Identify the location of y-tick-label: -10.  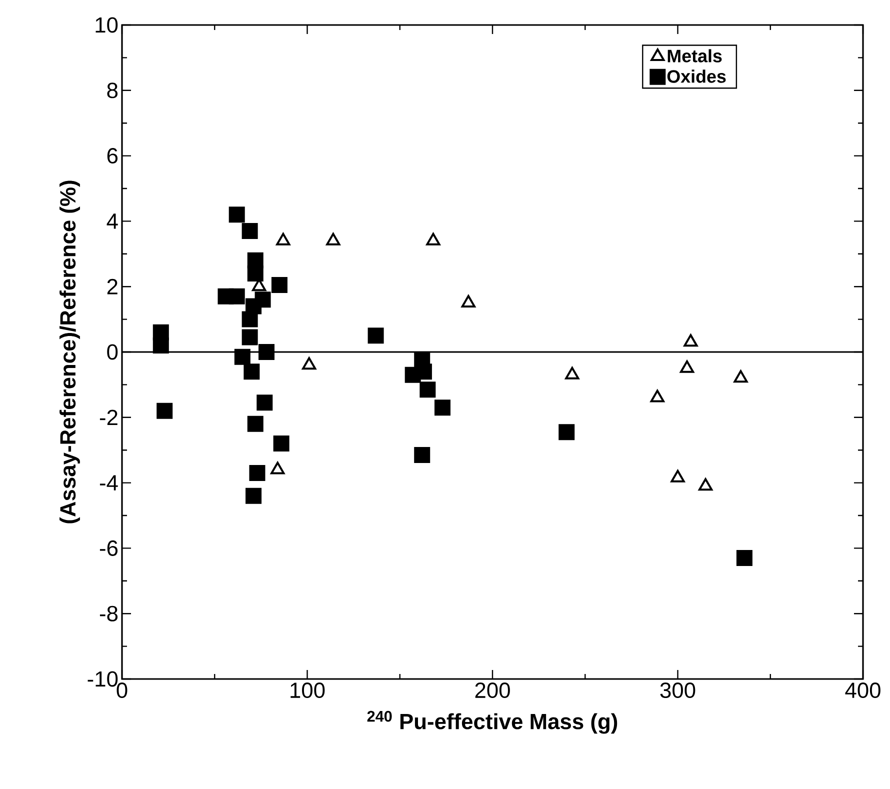
(103, 679).